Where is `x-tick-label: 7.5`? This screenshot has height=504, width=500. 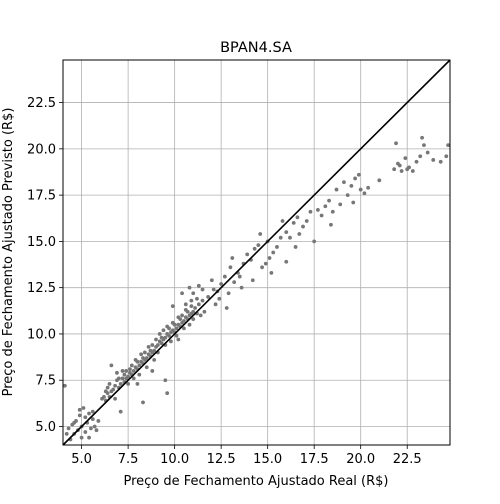
x-tick-label: 7.5 is located at coordinates (128, 459).